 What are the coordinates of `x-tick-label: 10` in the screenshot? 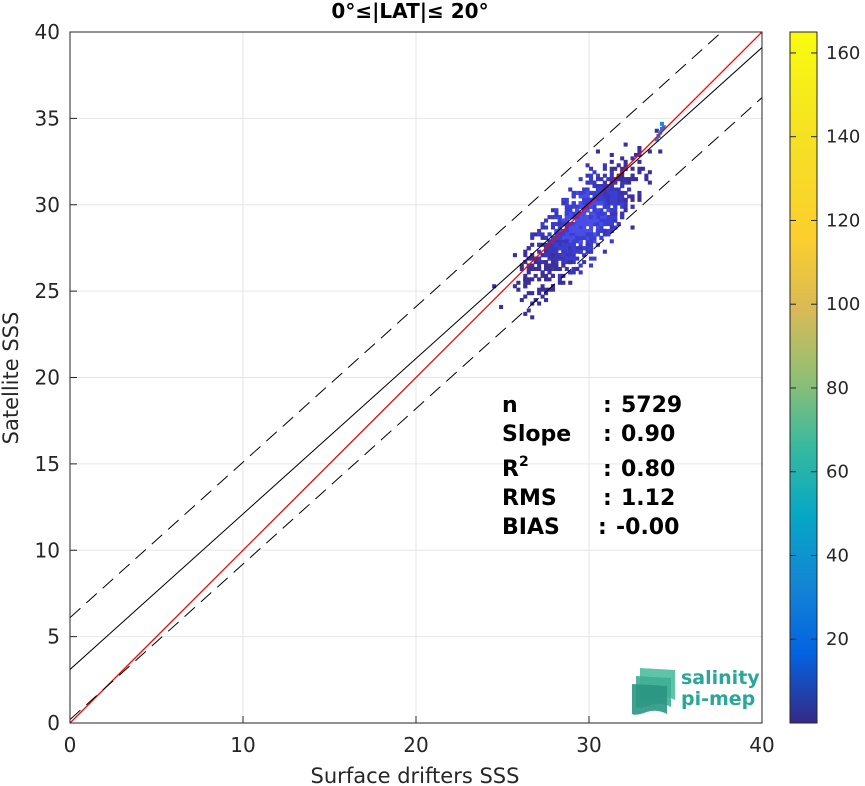 It's located at (242, 745).